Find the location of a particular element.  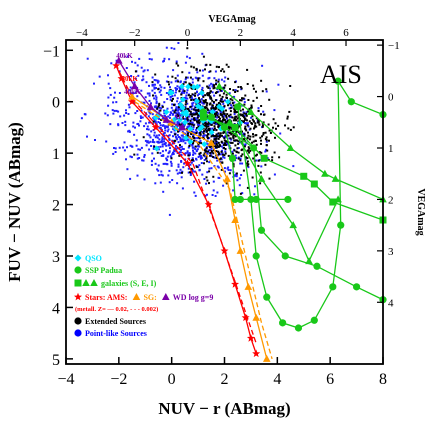

qso-point is located at coordinates (182, 107).